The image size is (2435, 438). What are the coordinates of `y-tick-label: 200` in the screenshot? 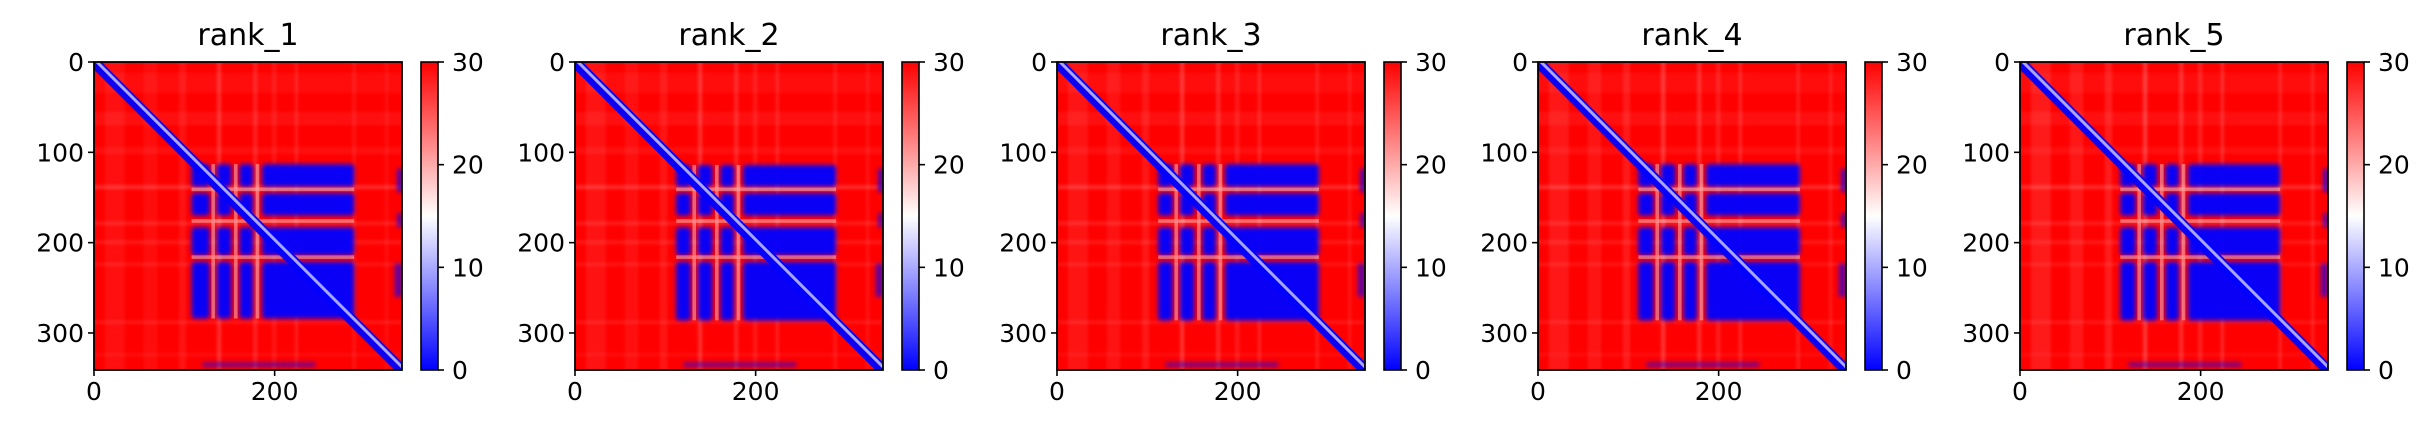 It's located at (541, 243).